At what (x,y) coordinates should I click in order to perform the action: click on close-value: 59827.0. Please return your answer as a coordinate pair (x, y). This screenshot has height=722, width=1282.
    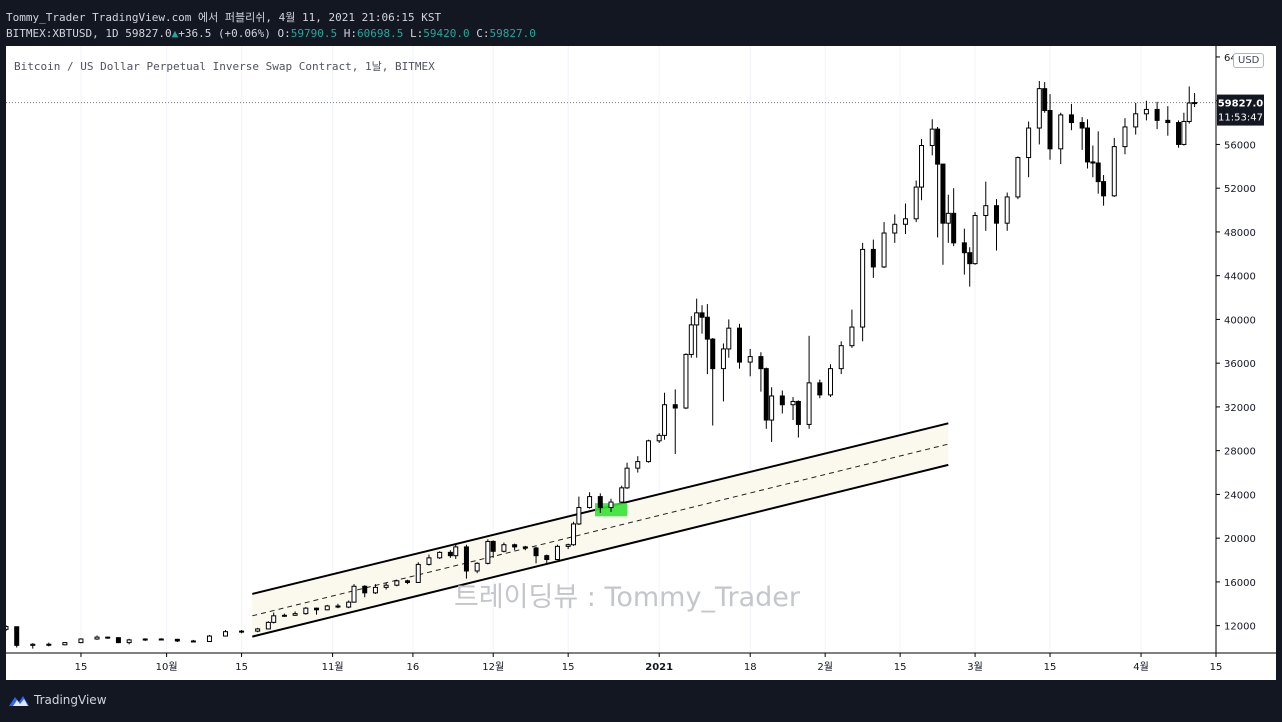
    Looking at the image, I should click on (512, 33).